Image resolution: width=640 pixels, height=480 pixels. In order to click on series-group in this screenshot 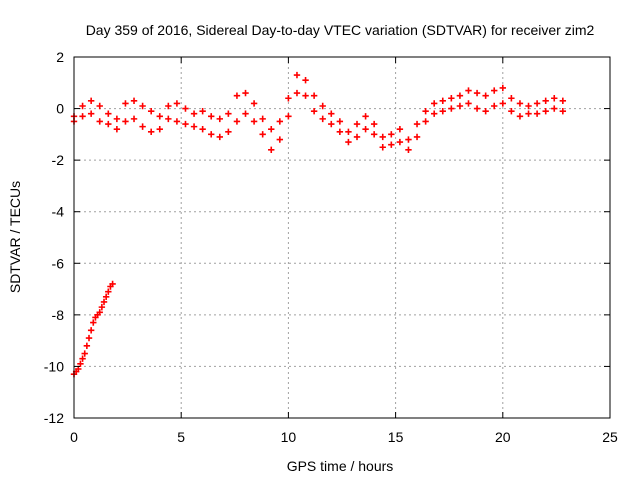, I will do `click(93, 329)`.